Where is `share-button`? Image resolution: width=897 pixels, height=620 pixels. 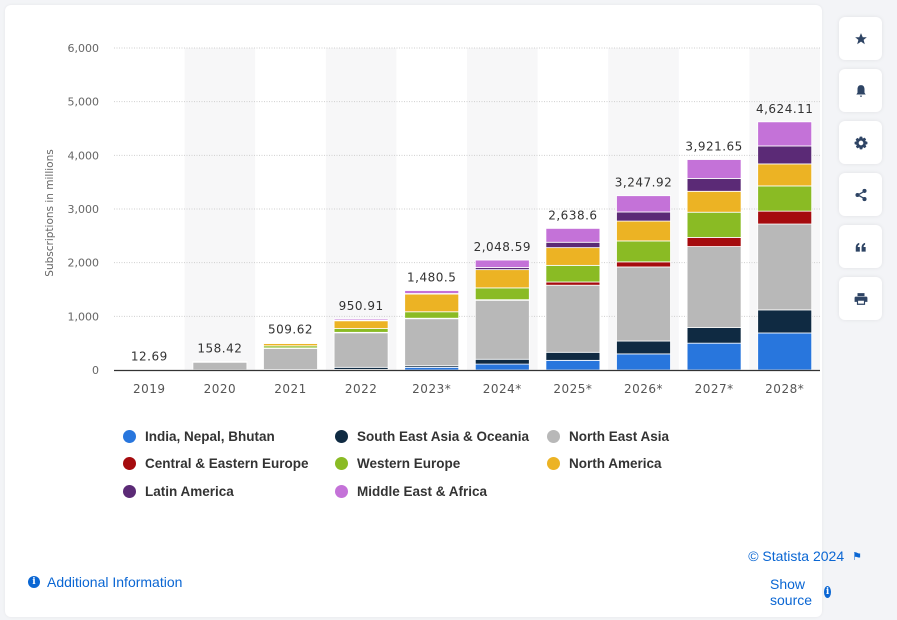
share-button is located at coordinates (860, 194).